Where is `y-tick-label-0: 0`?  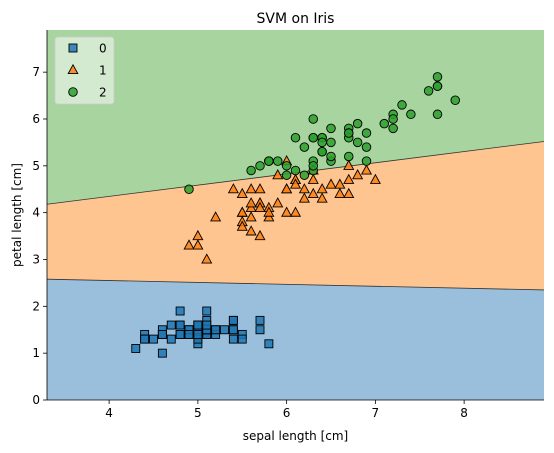
y-tick-label-0: 0 is located at coordinates (36, 400).